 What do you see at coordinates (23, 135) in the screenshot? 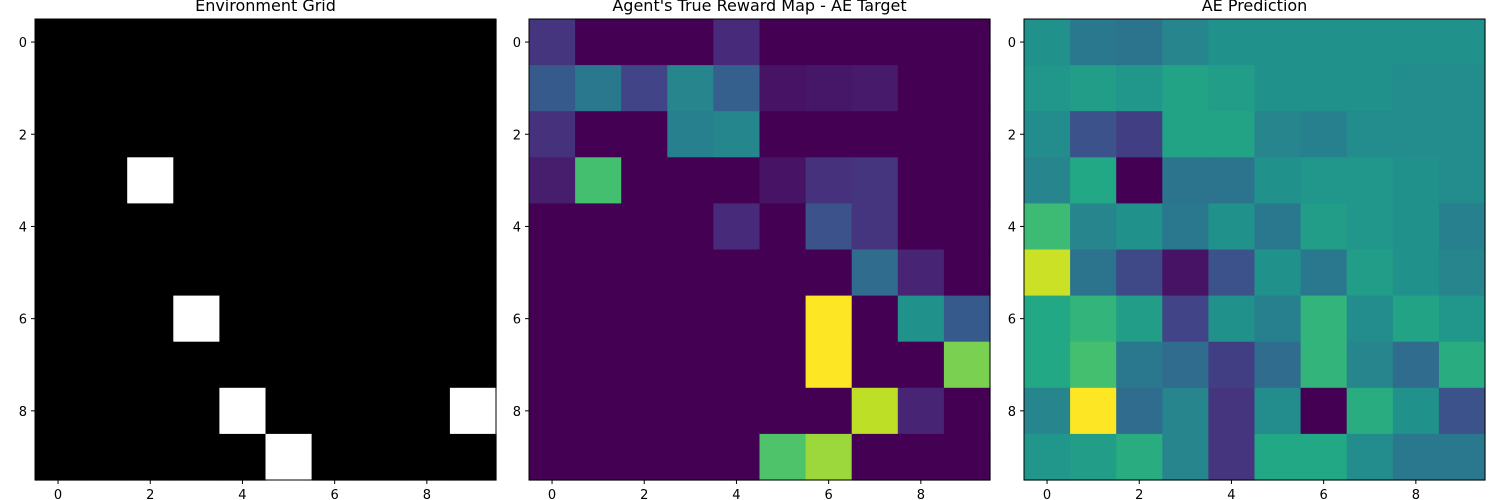
I see `y-tick-label: 2` at bounding box center [23, 135].